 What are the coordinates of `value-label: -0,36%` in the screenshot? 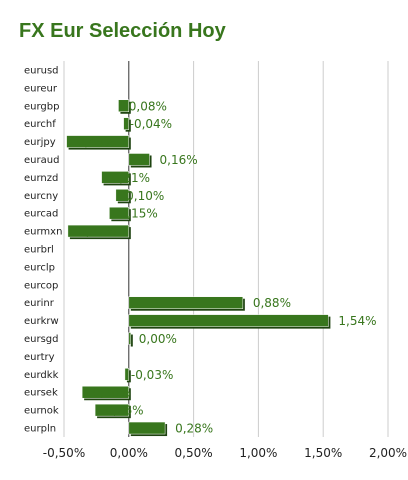 It's located at (109, 393).